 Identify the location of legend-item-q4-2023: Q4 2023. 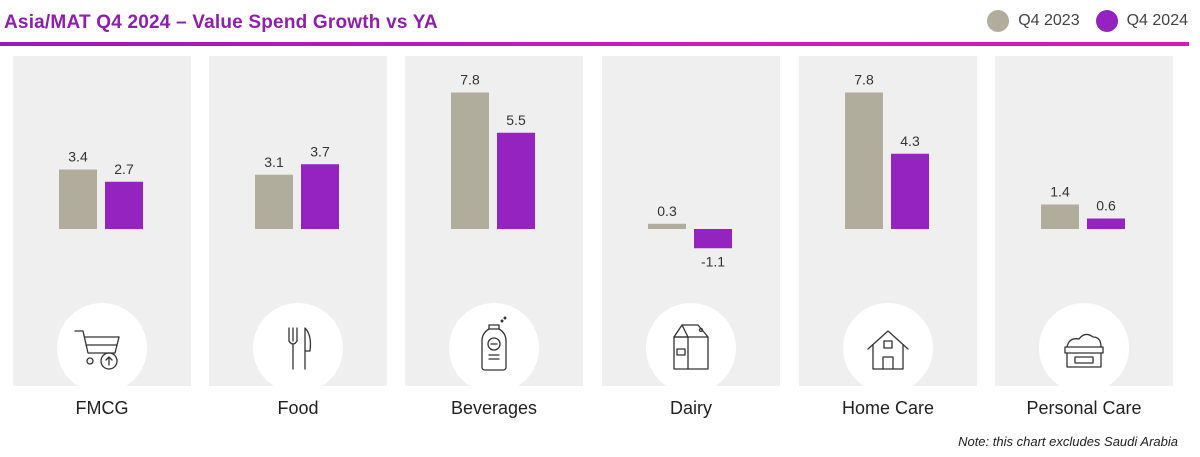
(1033, 21).